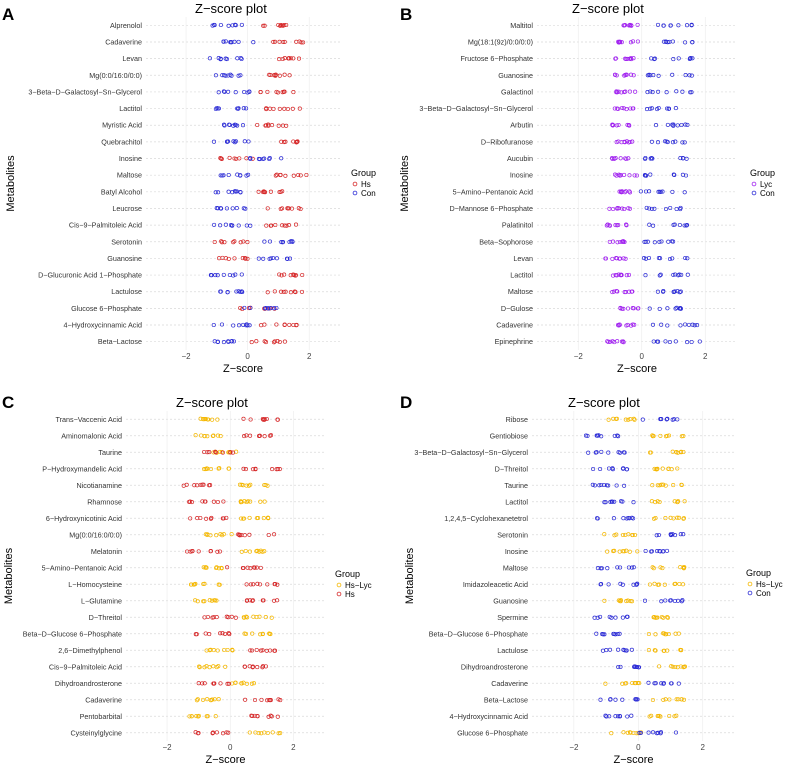  What do you see at coordinates (510, 600) in the screenshot?
I see `category-label: Guanosine` at bounding box center [510, 600].